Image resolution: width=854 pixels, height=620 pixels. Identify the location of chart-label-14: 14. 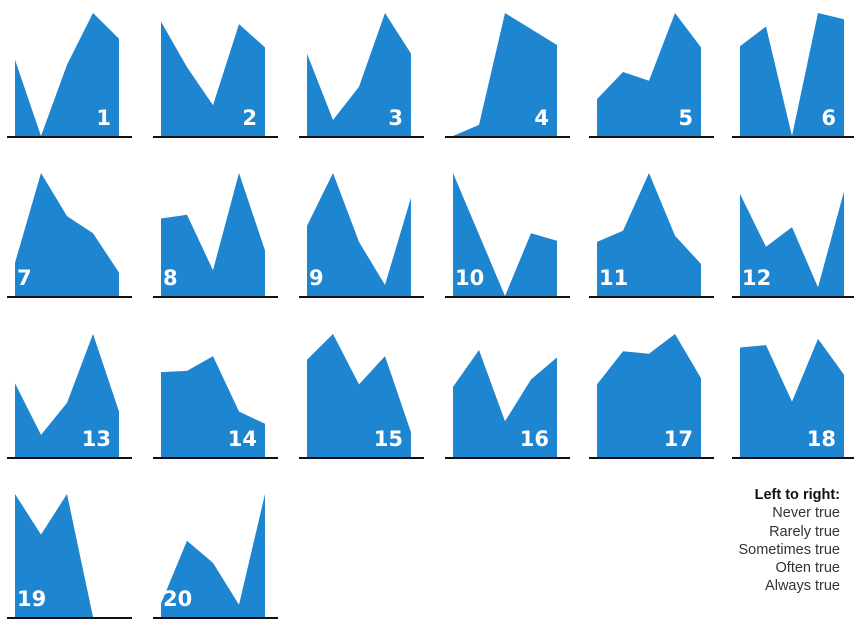
(242, 439).